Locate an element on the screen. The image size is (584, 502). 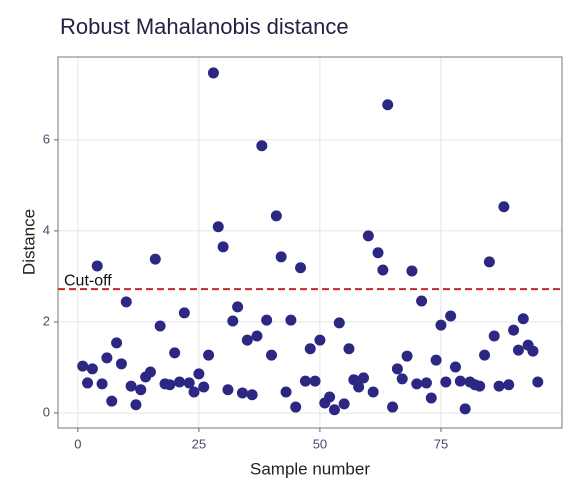
y-tick-label: 2 is located at coordinates (46, 320).